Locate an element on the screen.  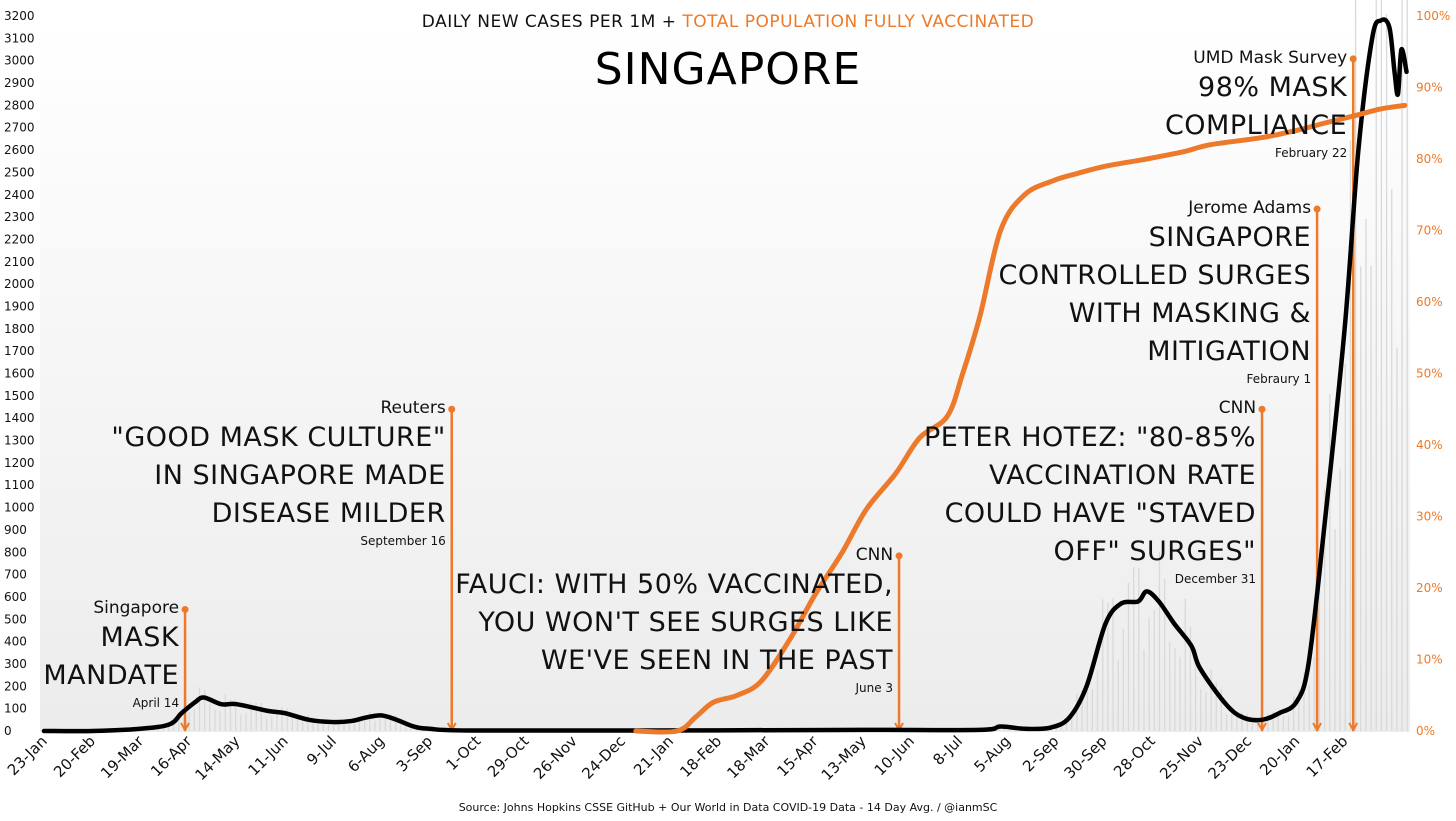
x-tick-label: 2-Sep is located at coordinates (1040, 753).